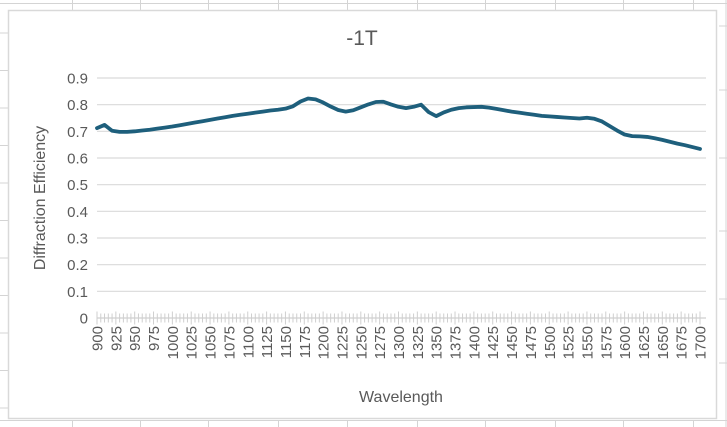 This screenshot has height=427, width=727. Describe the element at coordinates (40, 198) in the screenshot. I see `y-axis-title: Diffraction Efficiency` at that location.